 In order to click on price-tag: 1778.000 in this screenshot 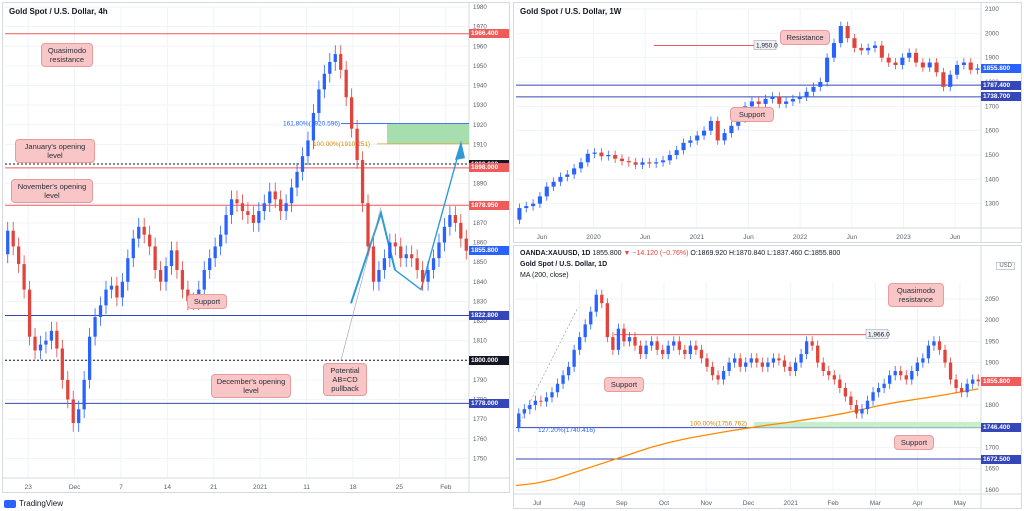, I will do `click(489, 403)`.